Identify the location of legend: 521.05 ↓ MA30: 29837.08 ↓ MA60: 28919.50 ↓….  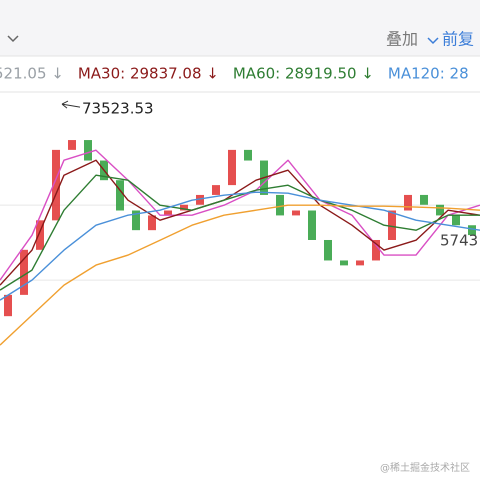
(234, 74).